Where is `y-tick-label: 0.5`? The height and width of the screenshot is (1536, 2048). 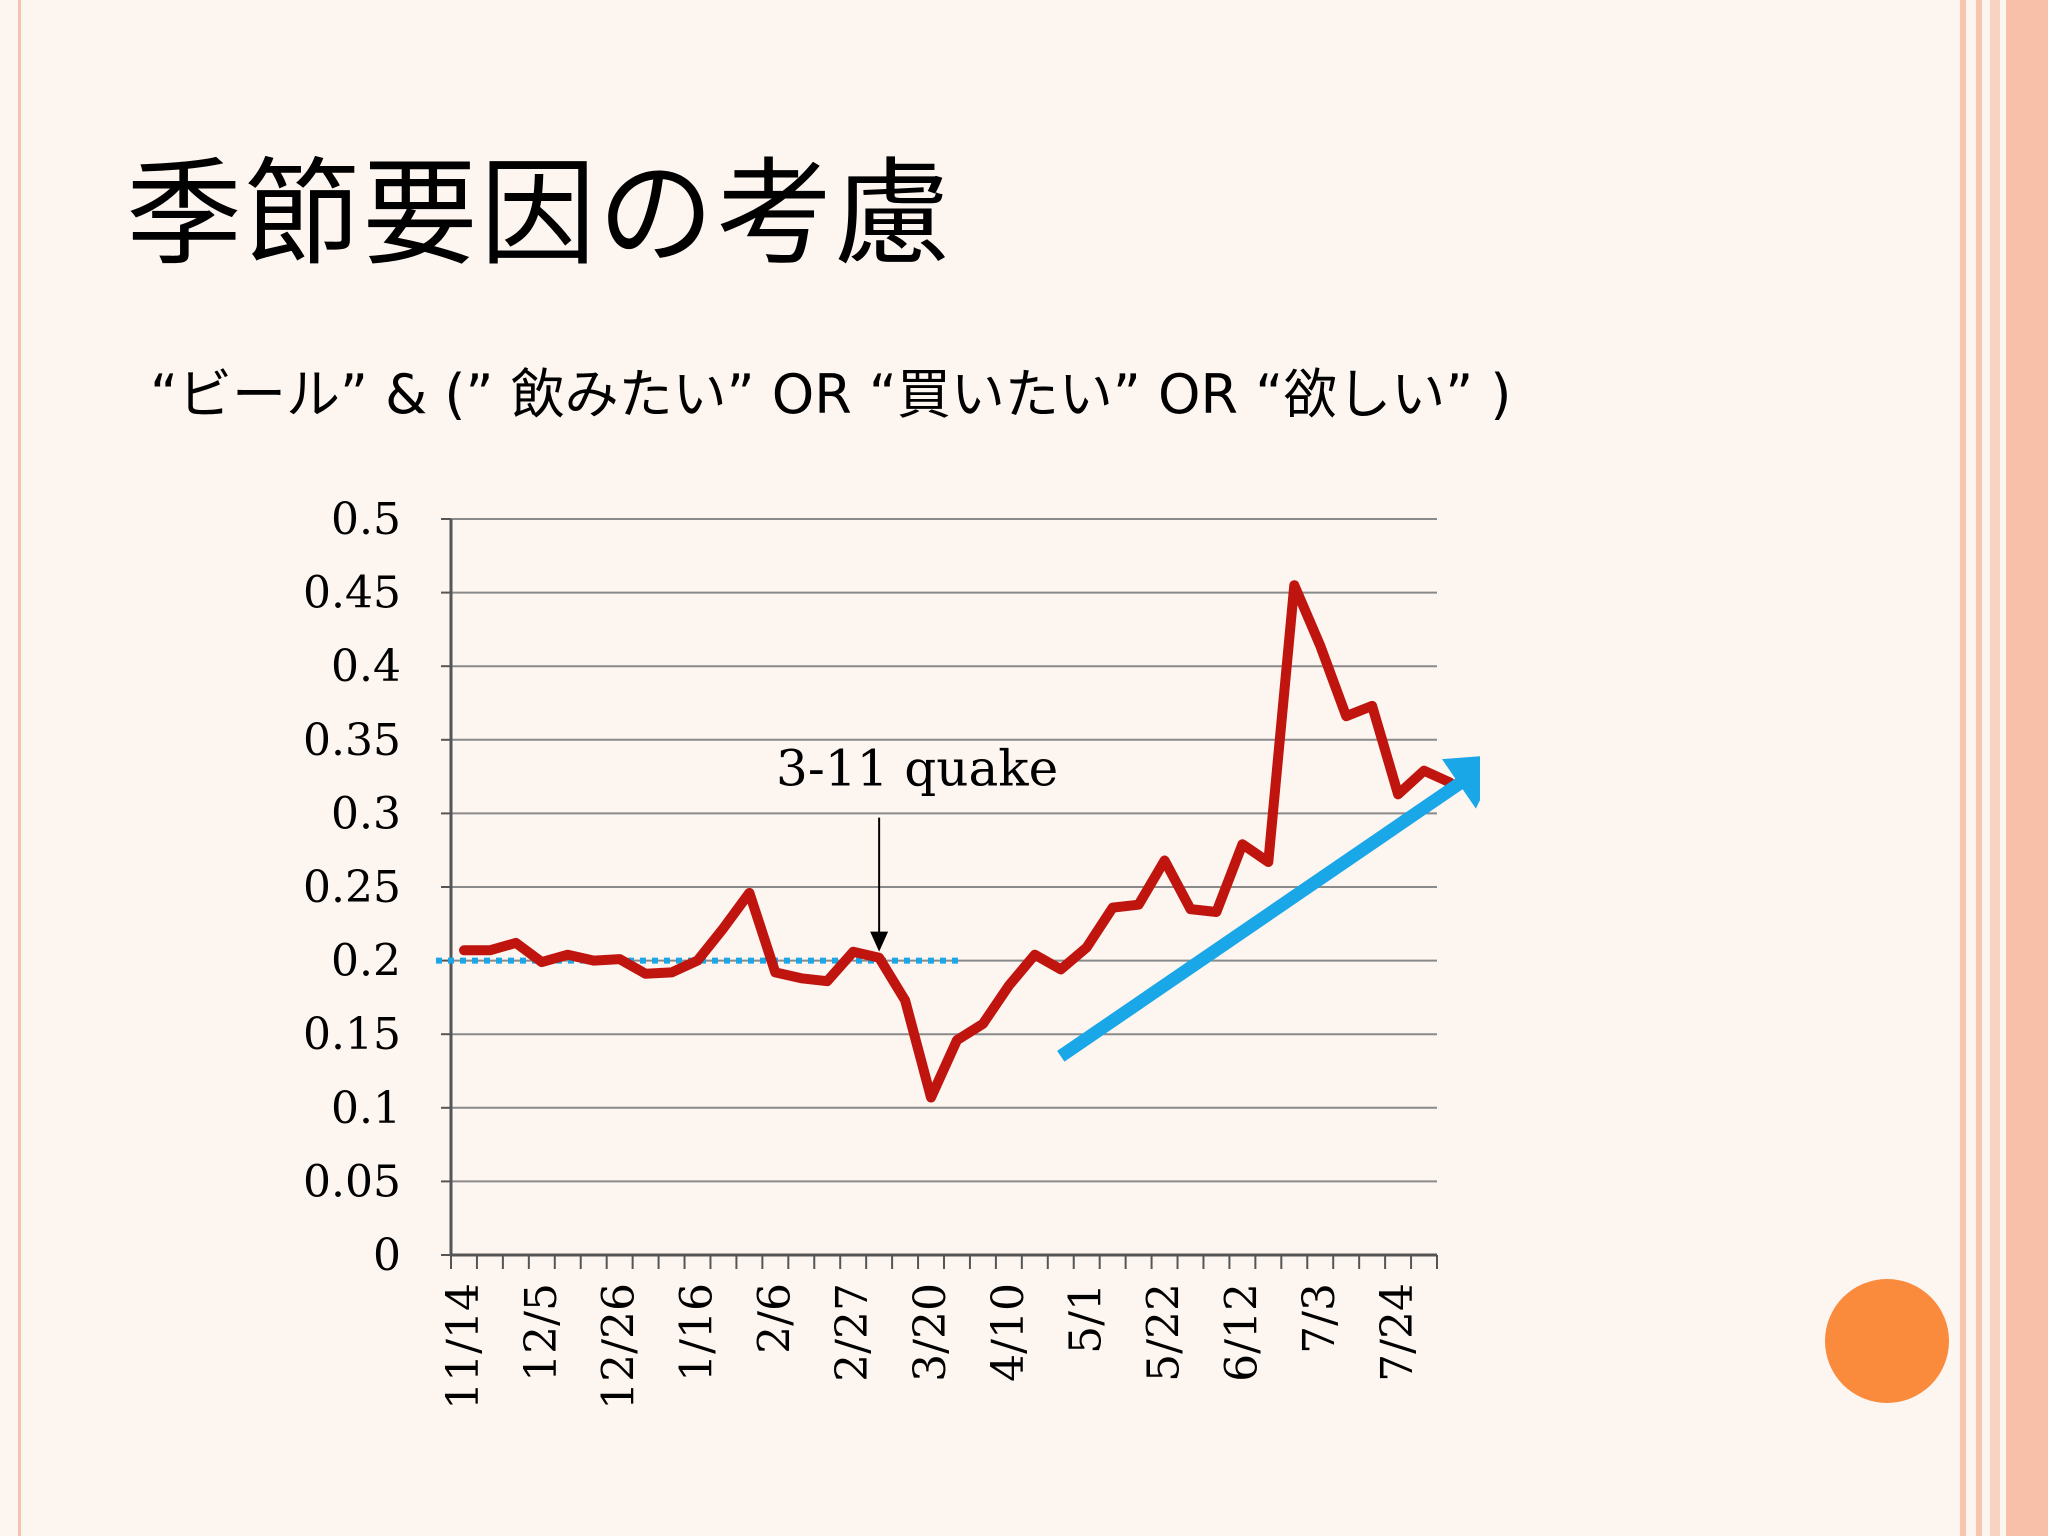 y-tick-label: 0.5 is located at coordinates (366, 519).